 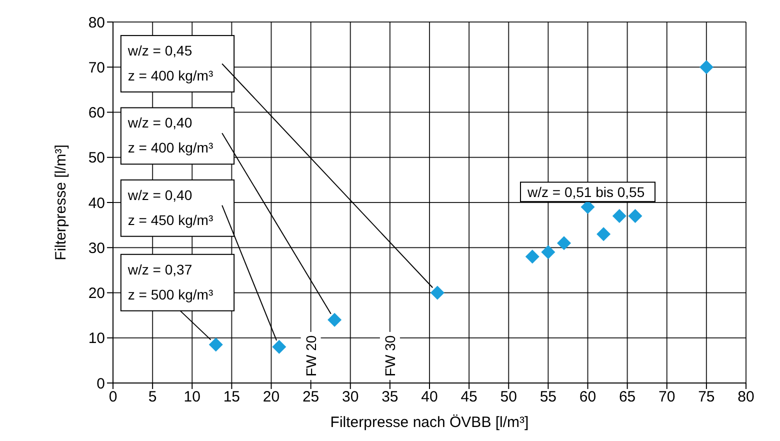 What do you see at coordinates (96, 67) in the screenshot?
I see `y-tick-label: 70` at bounding box center [96, 67].